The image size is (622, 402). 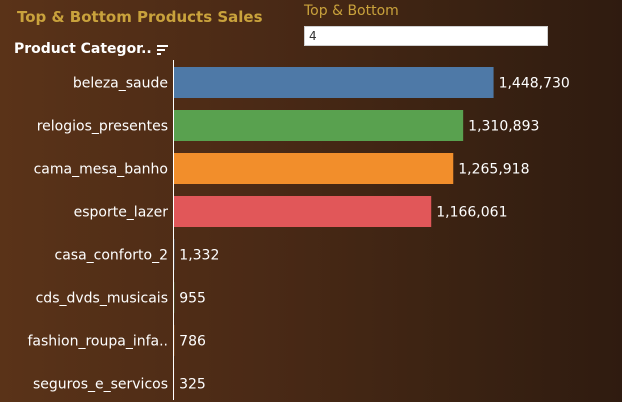 I want to click on value-label: 1,265,918, so click(x=493, y=170).